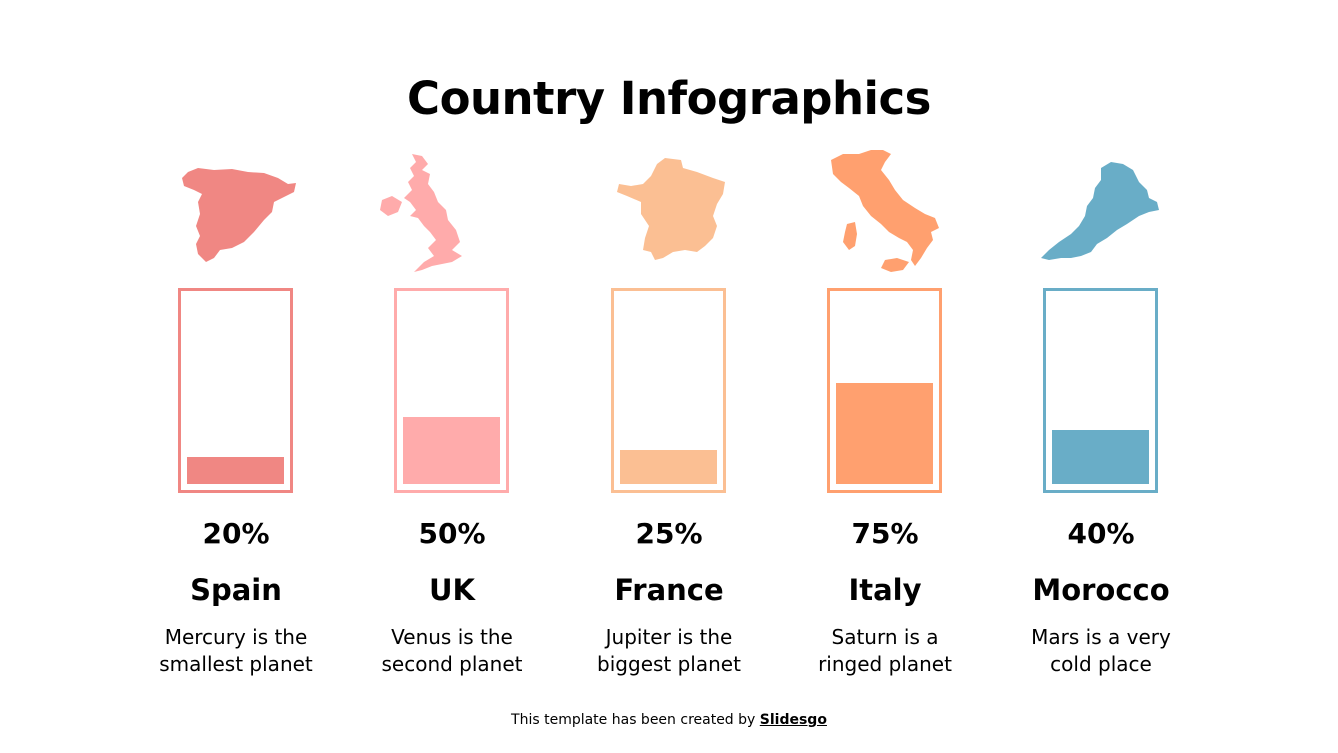 This screenshot has width=1338, height=753. Describe the element at coordinates (885, 664) in the screenshot. I see `description-line: ringed planet` at that location.